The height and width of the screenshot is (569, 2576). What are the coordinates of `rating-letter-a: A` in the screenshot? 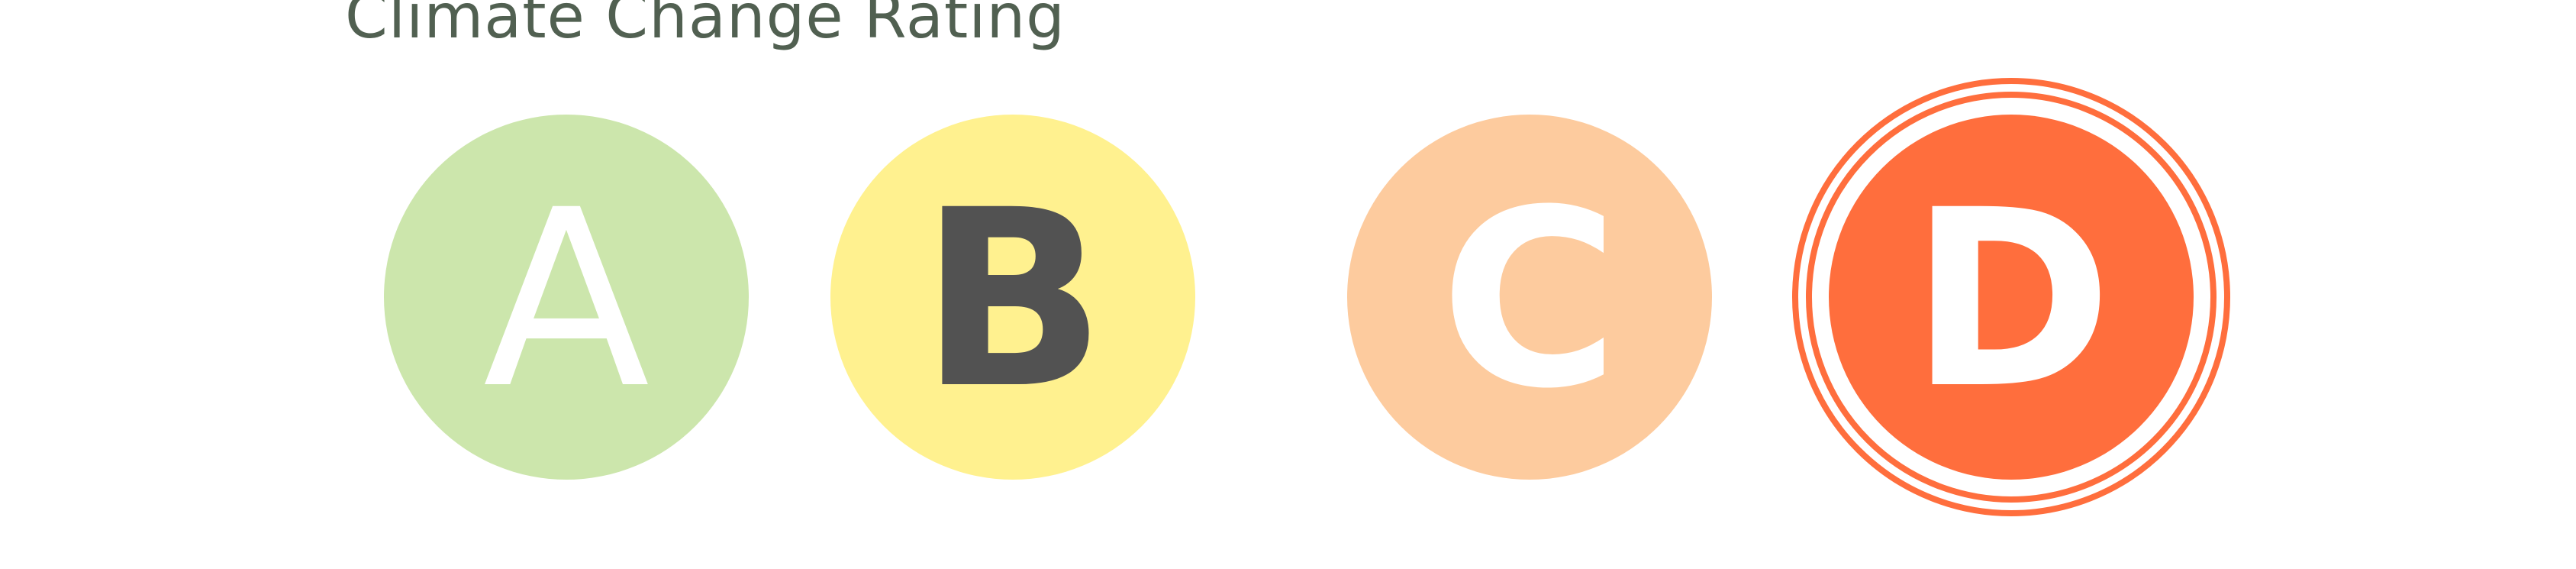 It's located at (566, 300).